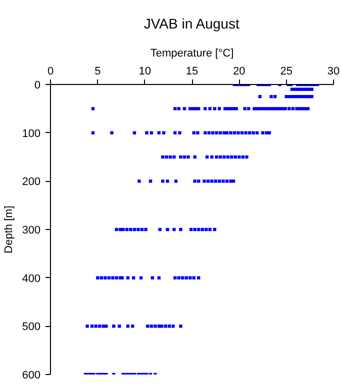 The image size is (341, 384). Describe the element at coordinates (286, 72) in the screenshot. I see `x-tick-label: 25` at that location.